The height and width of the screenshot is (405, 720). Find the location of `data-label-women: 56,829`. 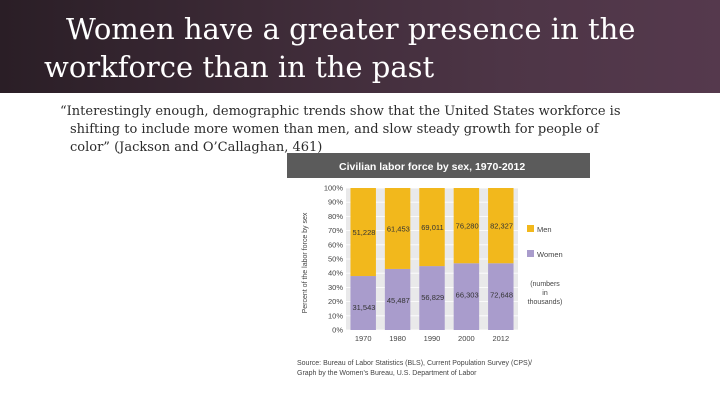

data-label-women: 56,829 is located at coordinates (432, 297).